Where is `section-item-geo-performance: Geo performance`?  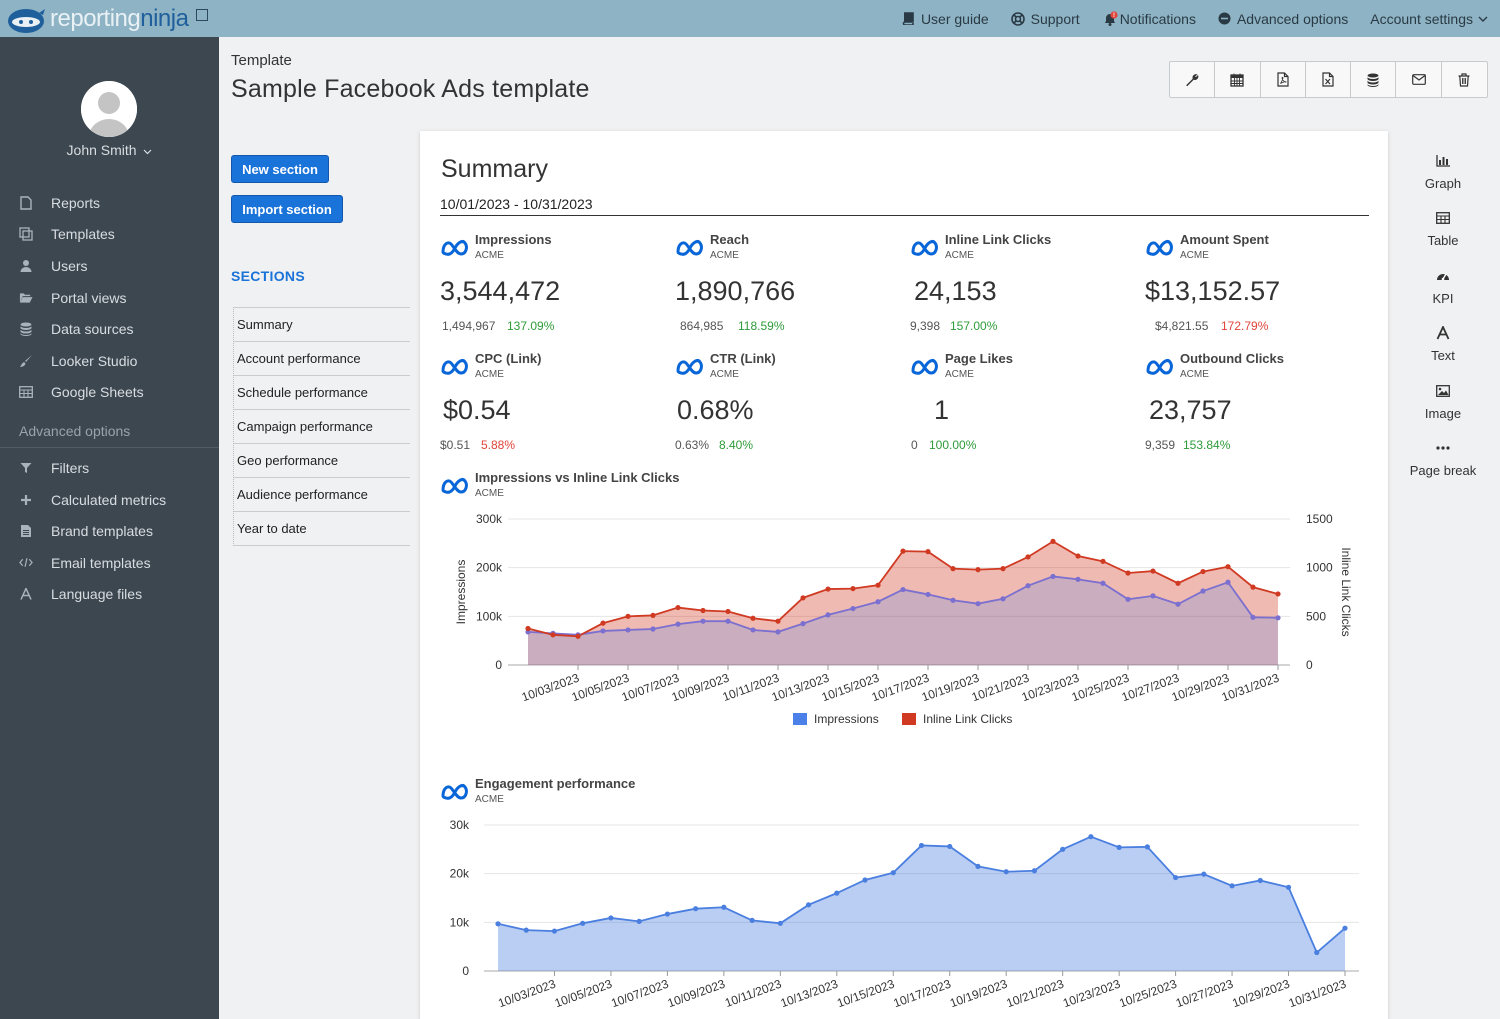 section-item-geo-performance: Geo performance is located at coordinates (322, 461).